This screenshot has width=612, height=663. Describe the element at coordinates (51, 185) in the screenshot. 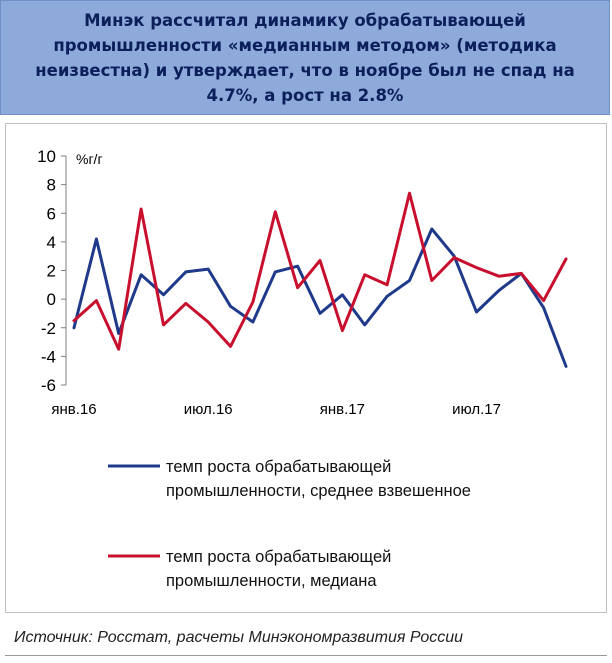

I see `y-tick-label: 8` at that location.